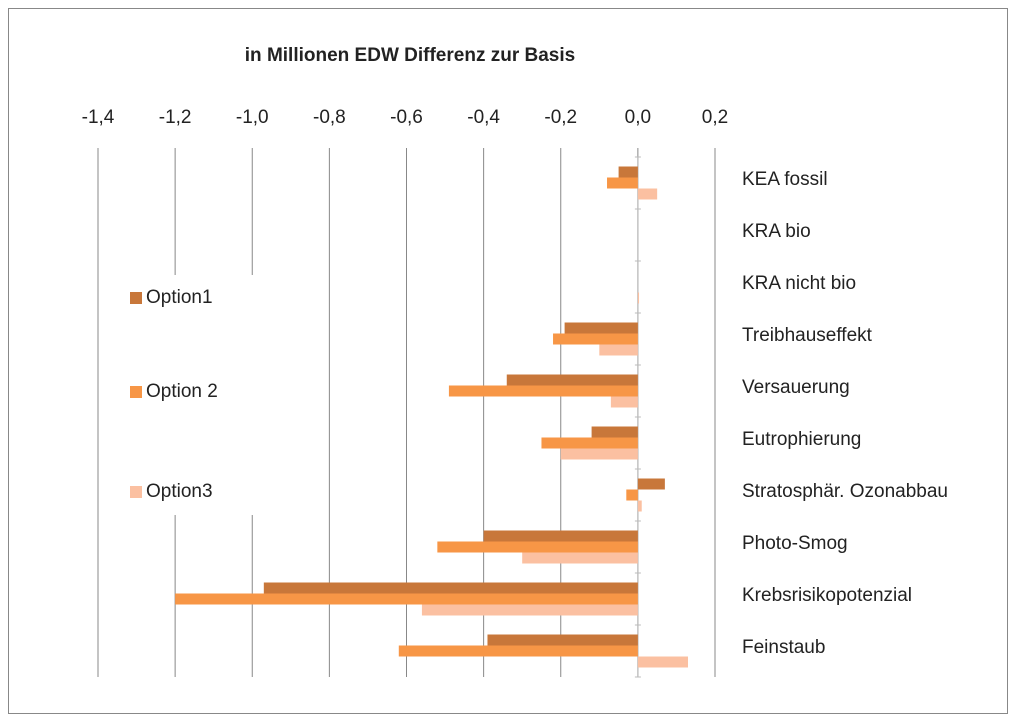 The height and width of the screenshot is (722, 1016). Describe the element at coordinates (796, 387) in the screenshot. I see `category-label: Versauerung` at that location.